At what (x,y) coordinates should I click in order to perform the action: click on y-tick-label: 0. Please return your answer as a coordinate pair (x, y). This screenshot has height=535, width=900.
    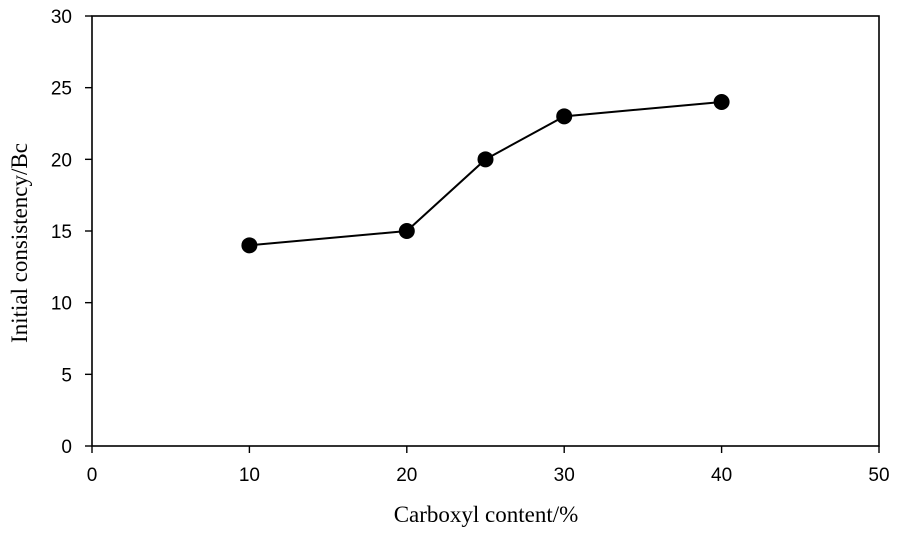
    Looking at the image, I should click on (66, 447).